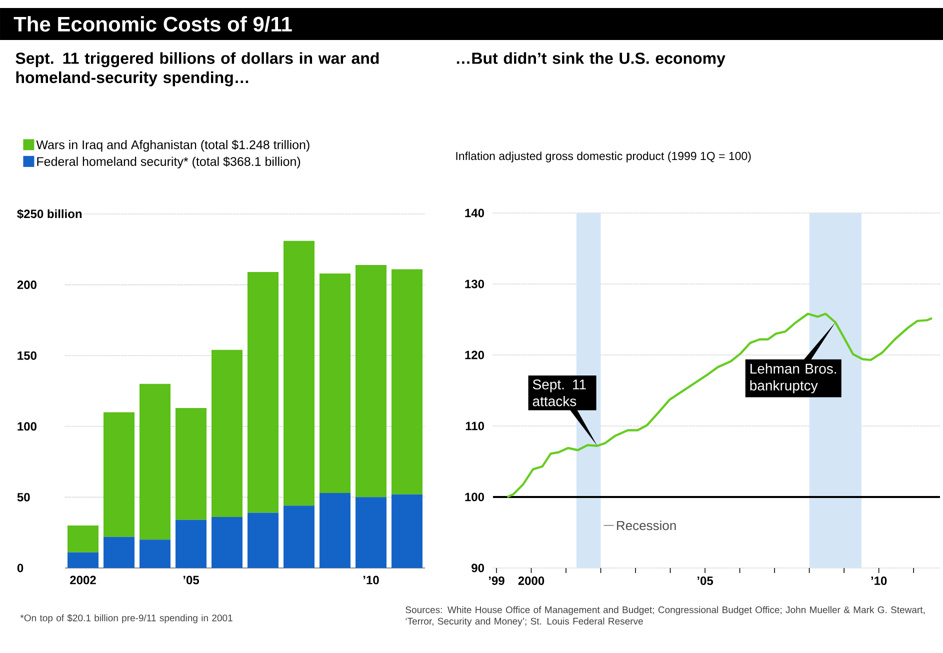 The image size is (943, 653). I want to click on y-tick-label: 50, so click(23, 497).